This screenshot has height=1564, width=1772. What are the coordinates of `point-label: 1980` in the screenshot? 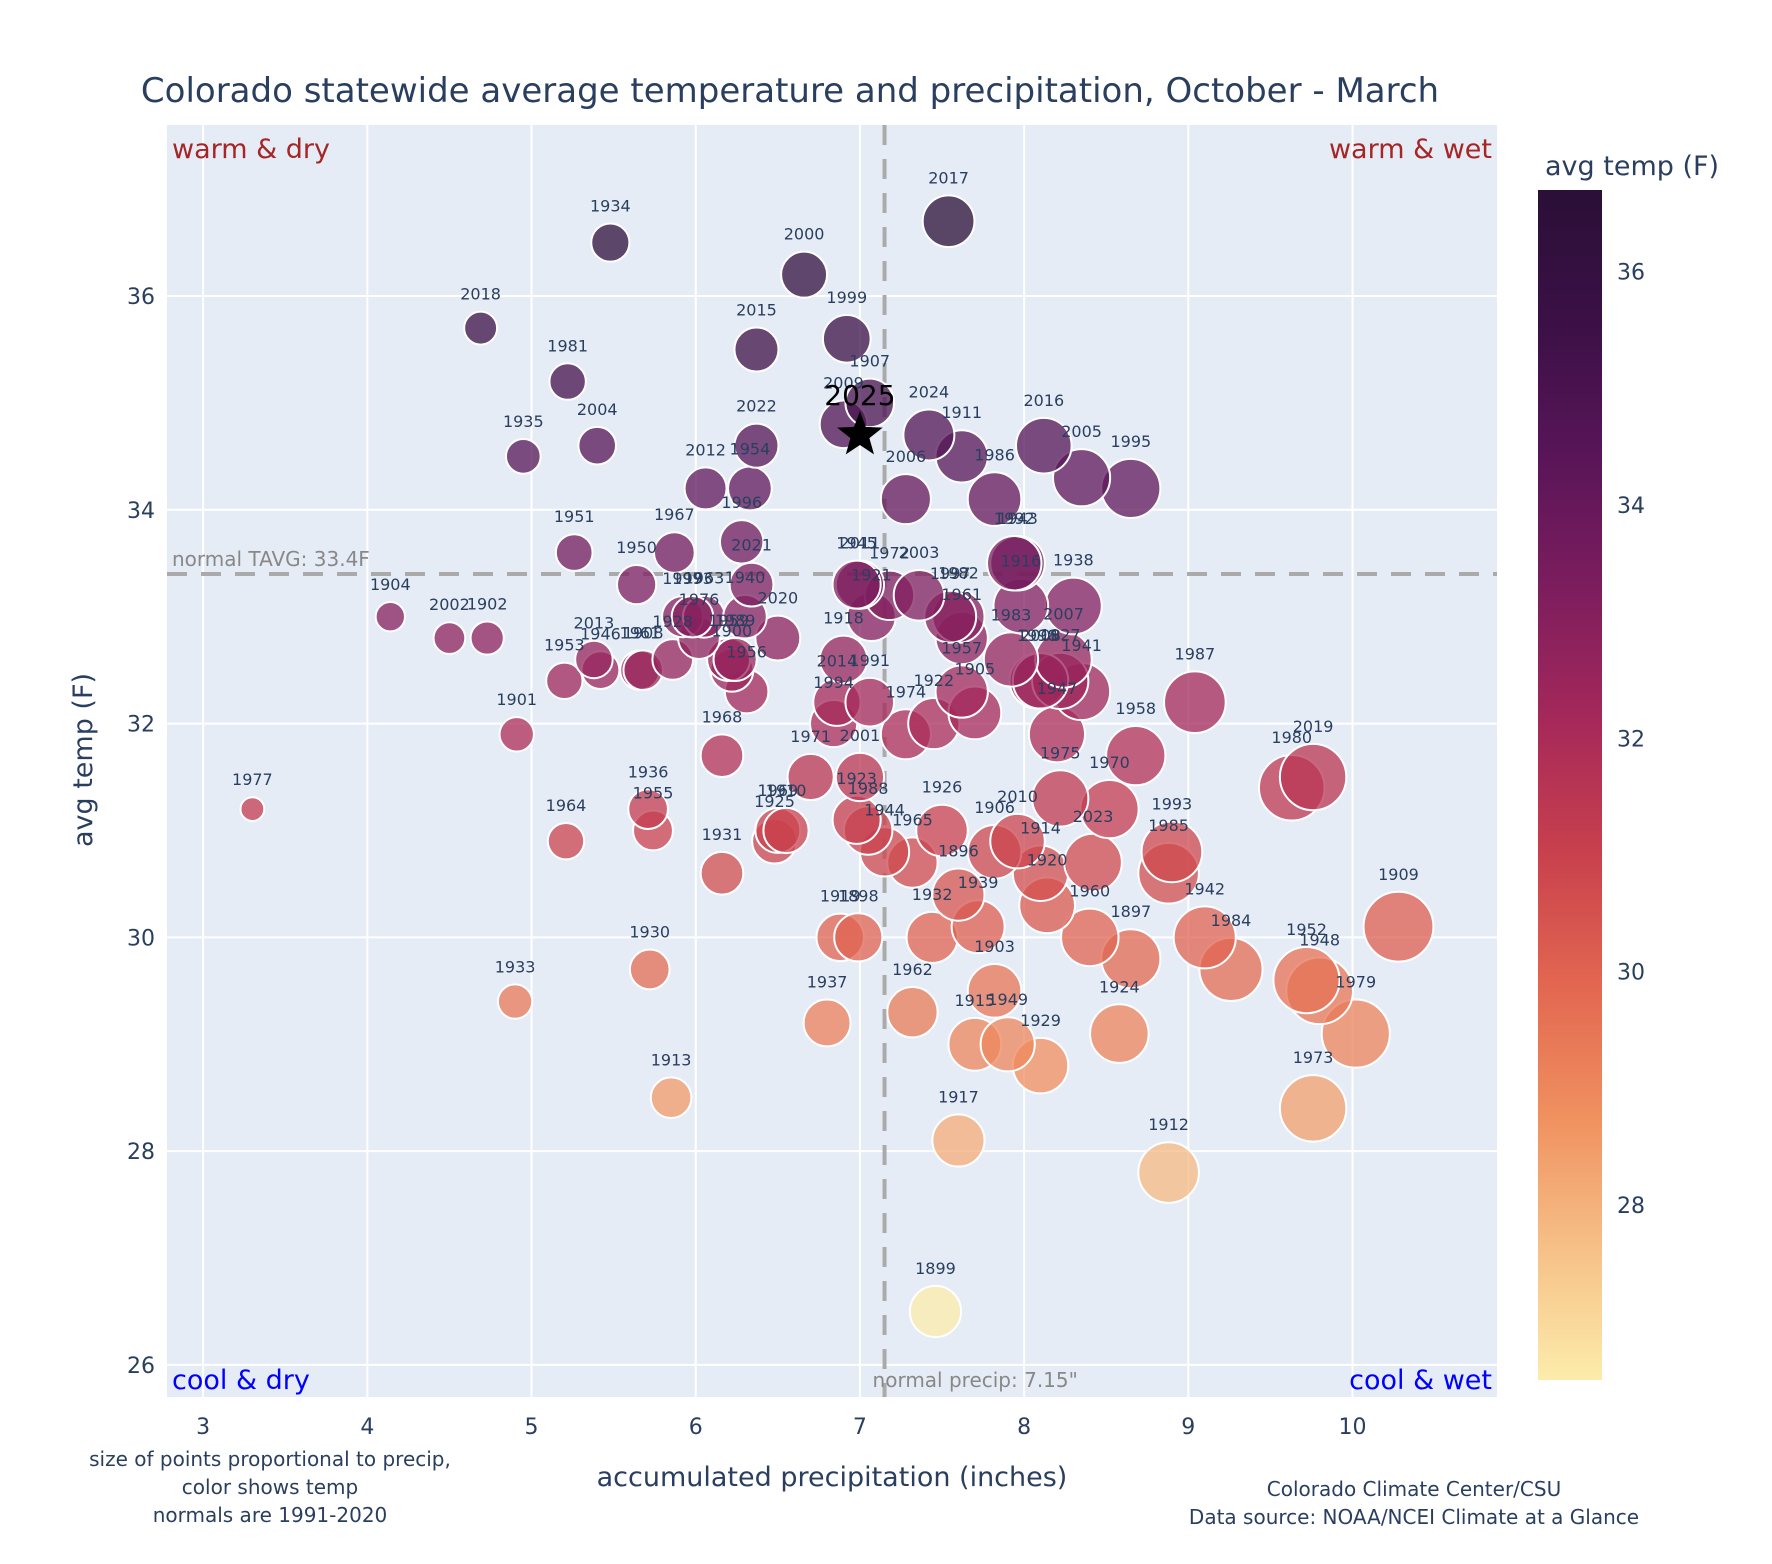 It's located at (1291, 737).